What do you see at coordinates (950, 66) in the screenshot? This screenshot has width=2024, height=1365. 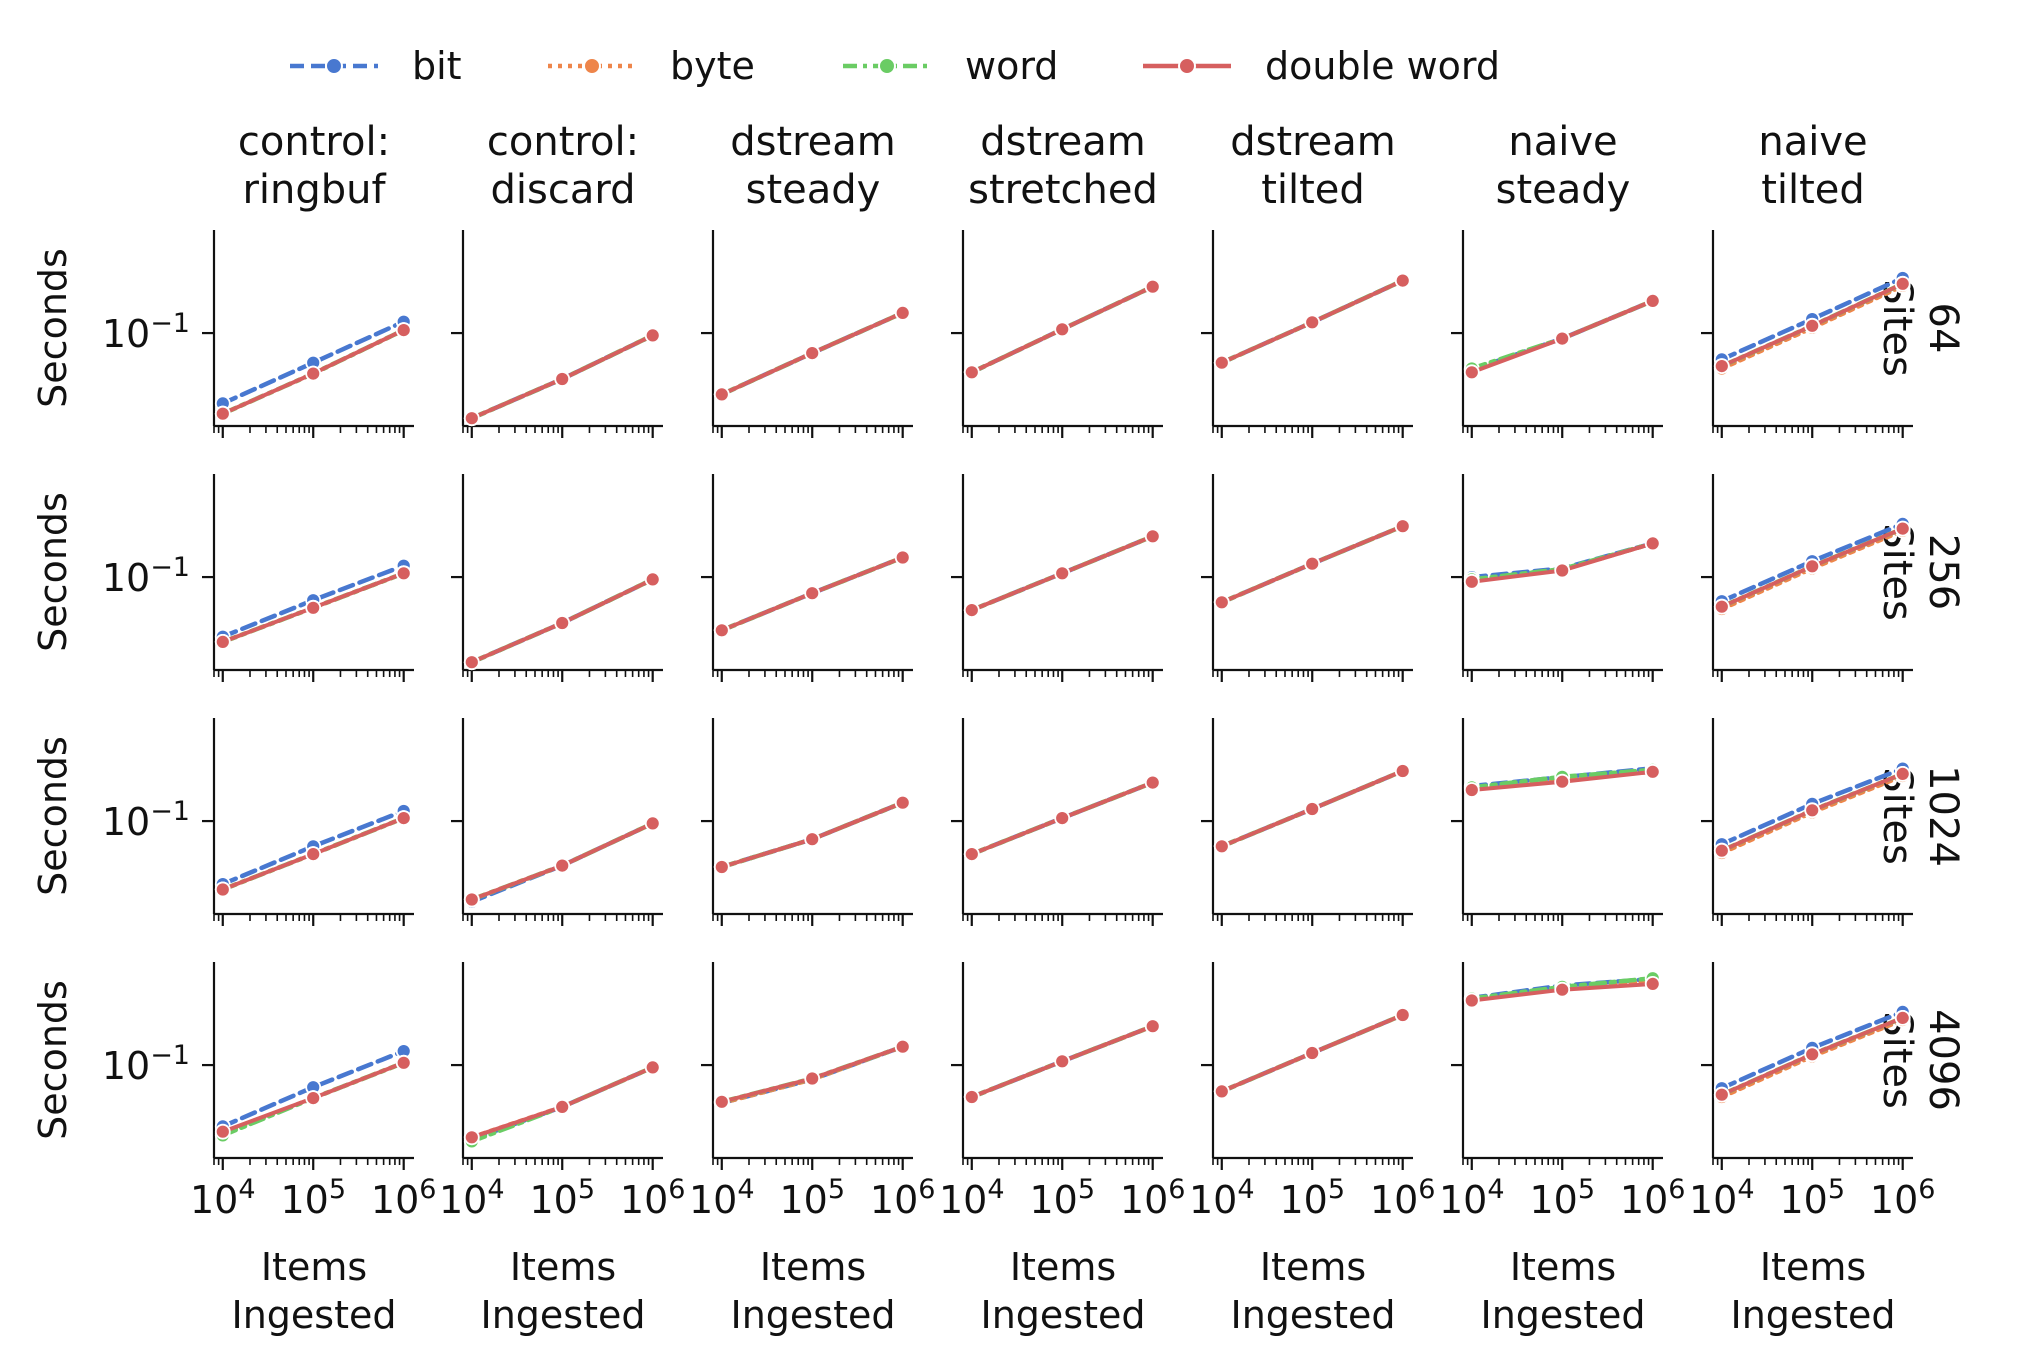 I see `legend-item: word` at bounding box center [950, 66].